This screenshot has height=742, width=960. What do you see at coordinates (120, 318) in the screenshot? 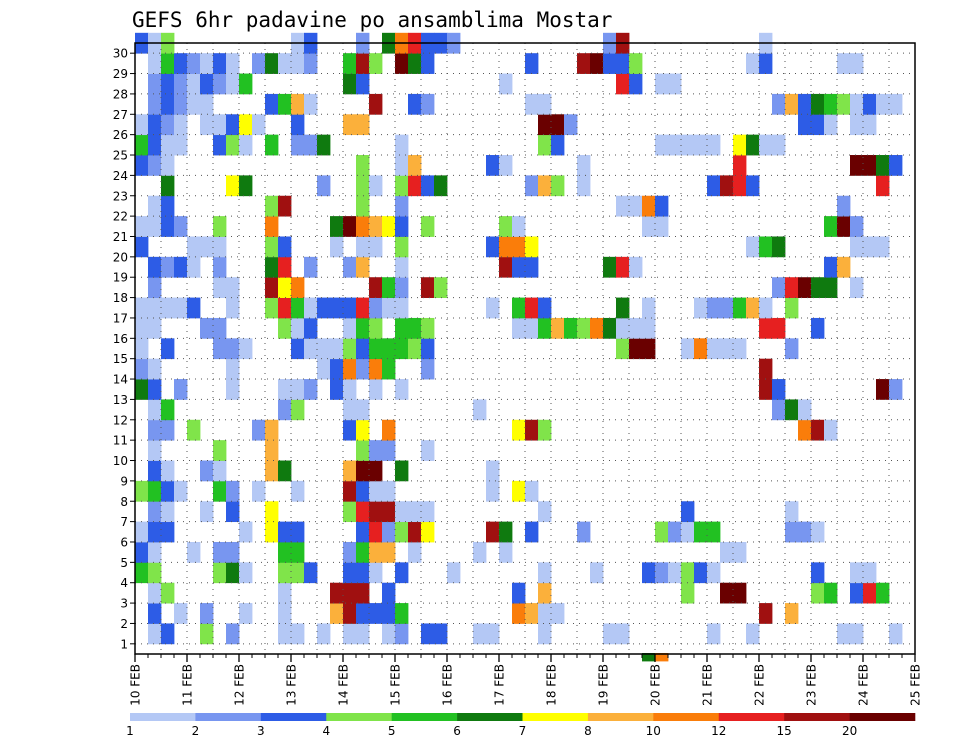
I see `y-tick-label: 17` at bounding box center [120, 318].